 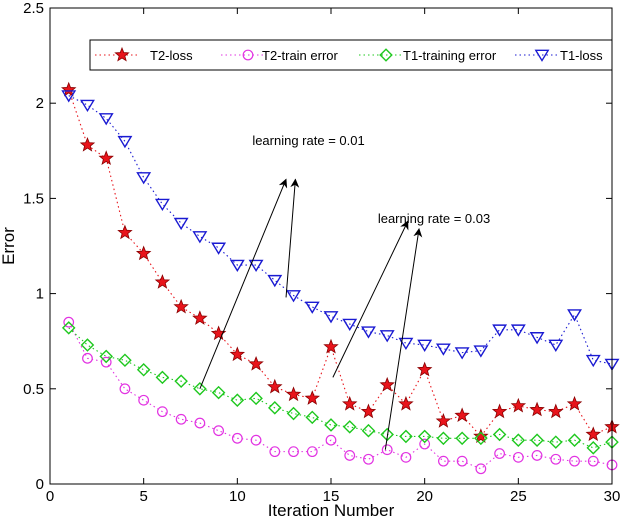 What do you see at coordinates (612, 496) in the screenshot?
I see `x-tick-label: 30` at bounding box center [612, 496].